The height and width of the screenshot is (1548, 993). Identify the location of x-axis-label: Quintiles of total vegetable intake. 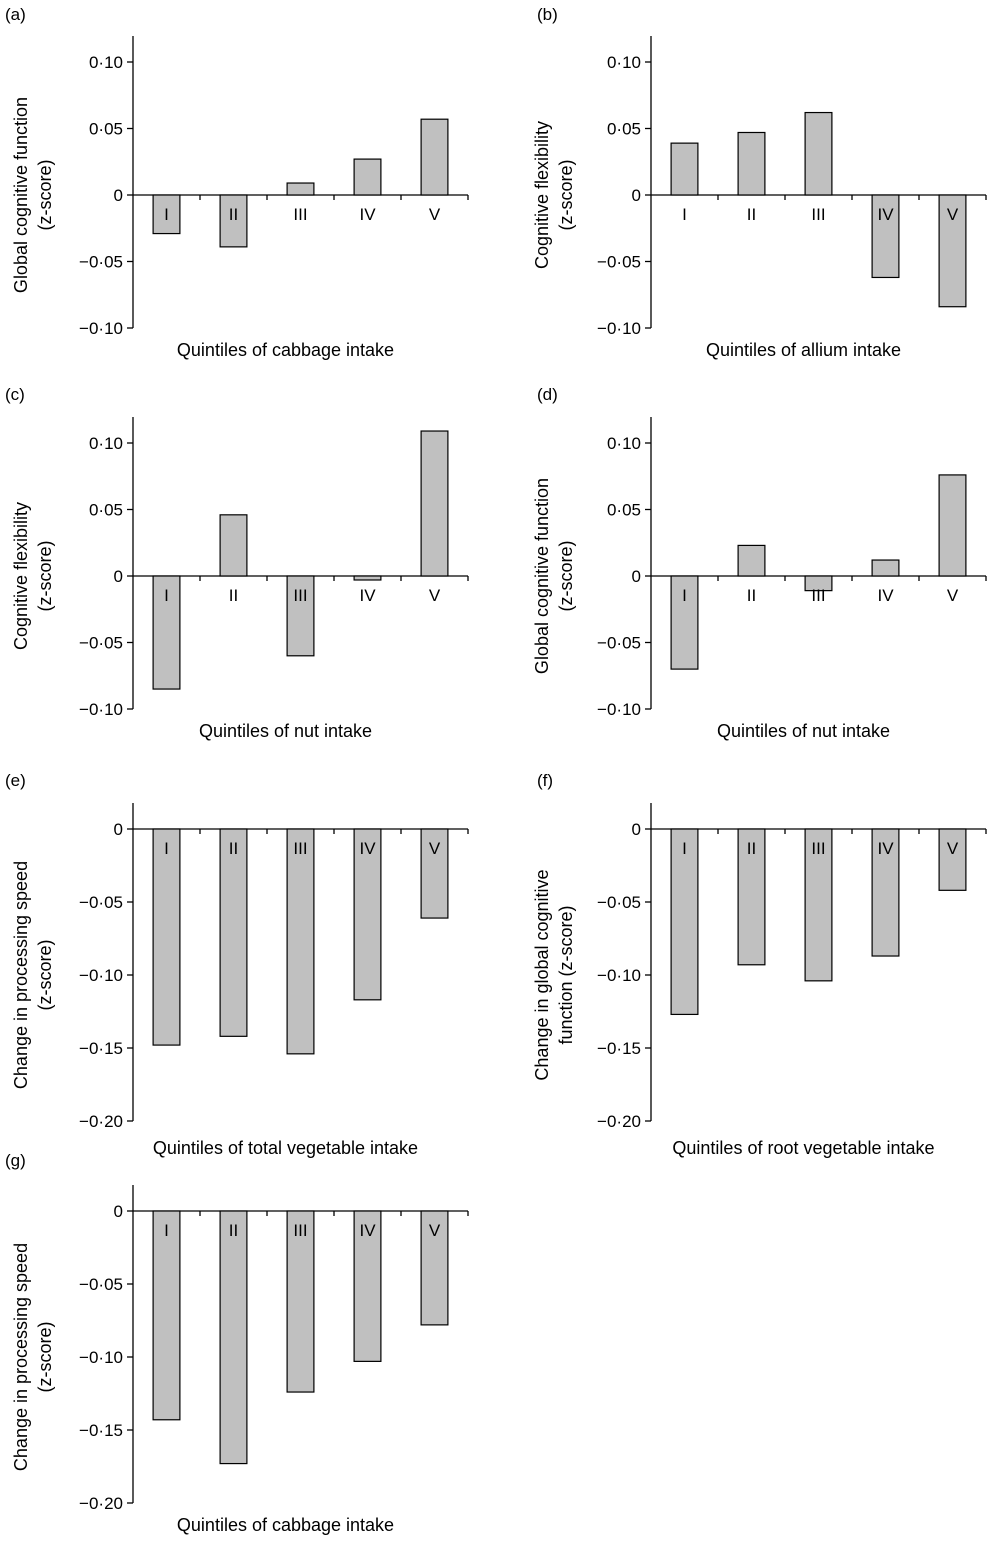
(285, 1148).